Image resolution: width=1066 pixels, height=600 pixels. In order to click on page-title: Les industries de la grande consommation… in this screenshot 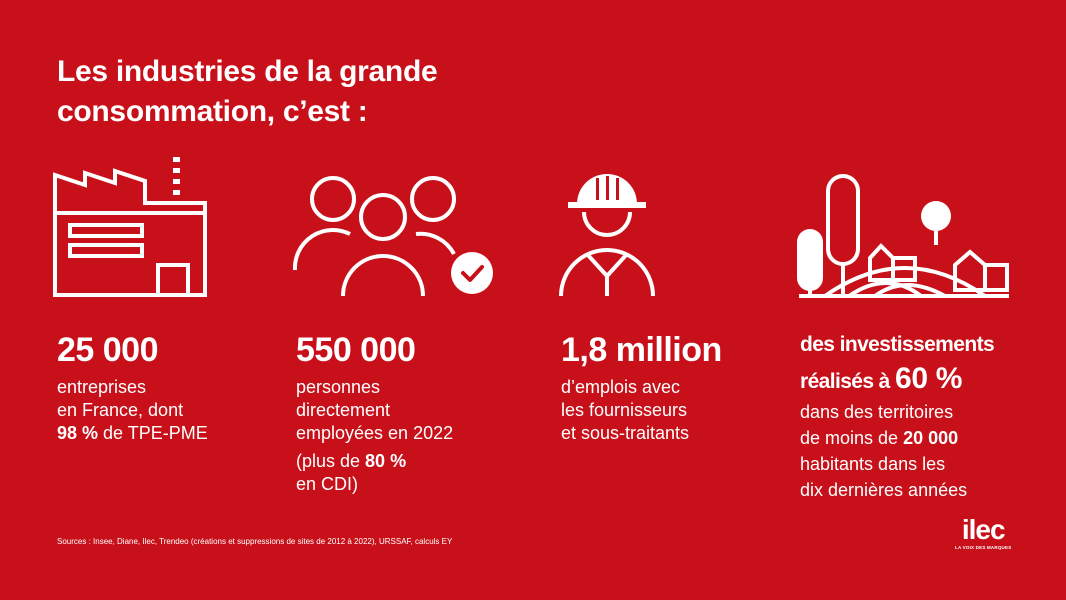, I will do `click(247, 92)`.